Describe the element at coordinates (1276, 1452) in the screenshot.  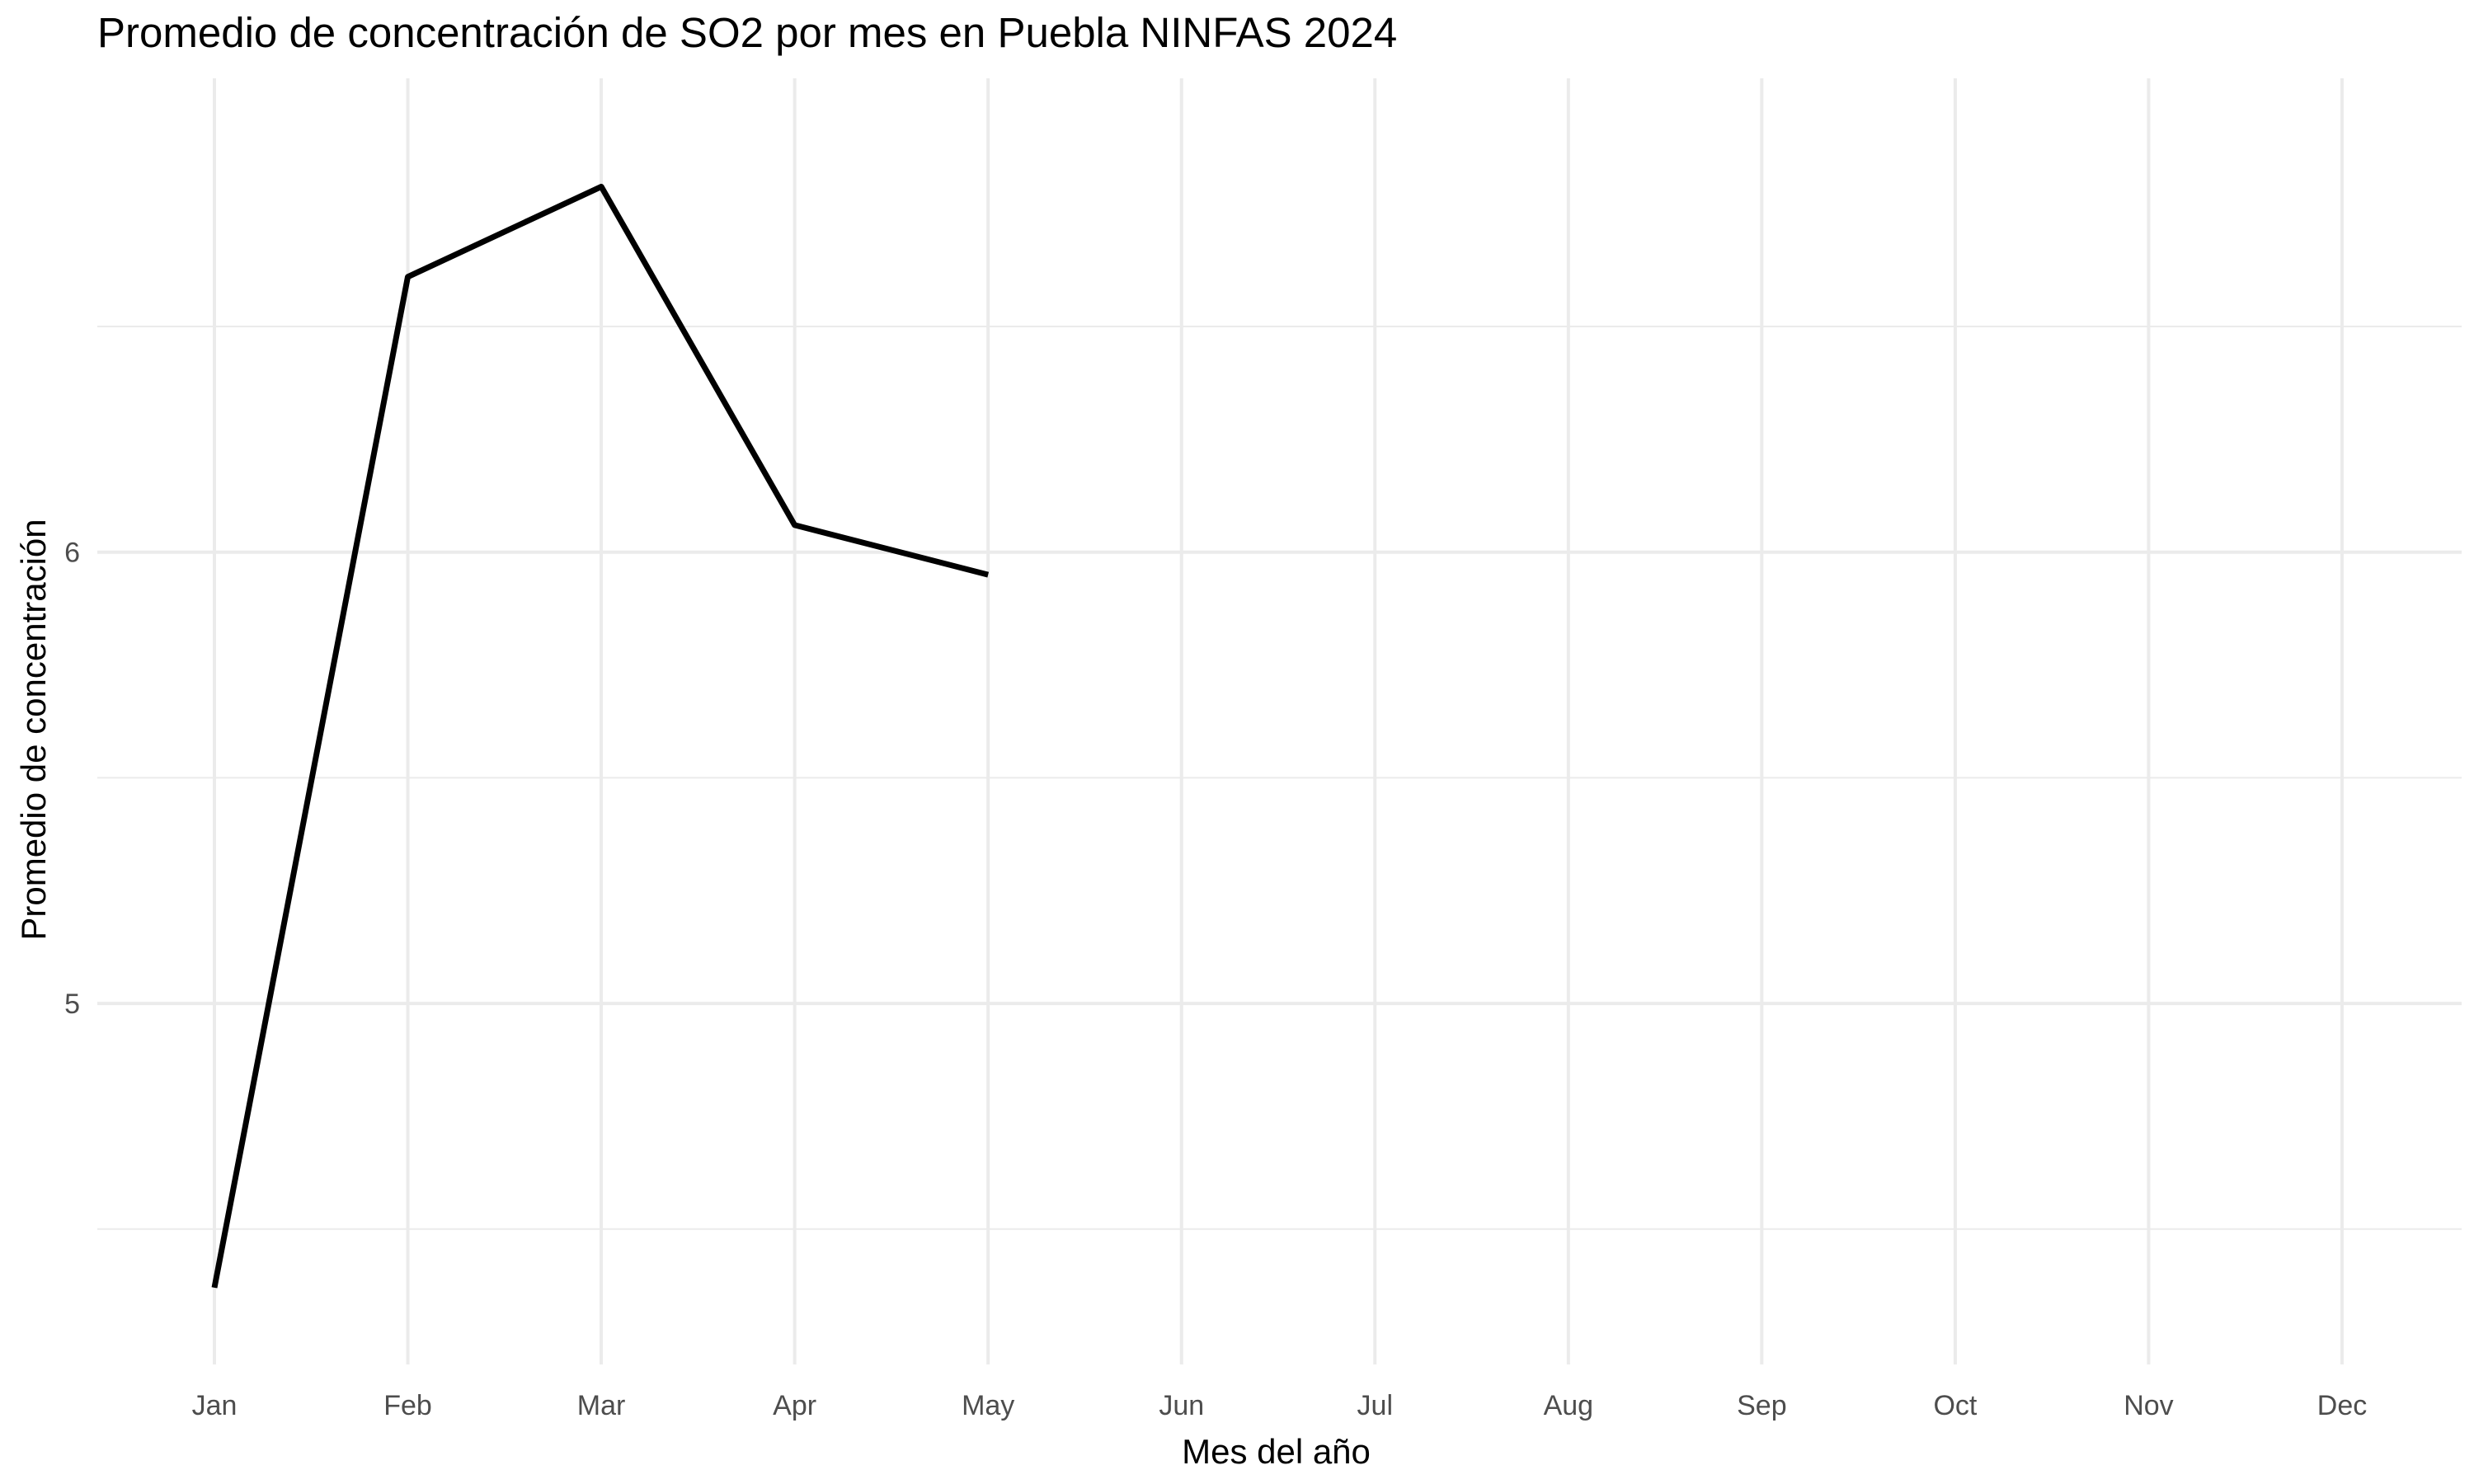
I see `x-axis-title: Mes del año` at that location.